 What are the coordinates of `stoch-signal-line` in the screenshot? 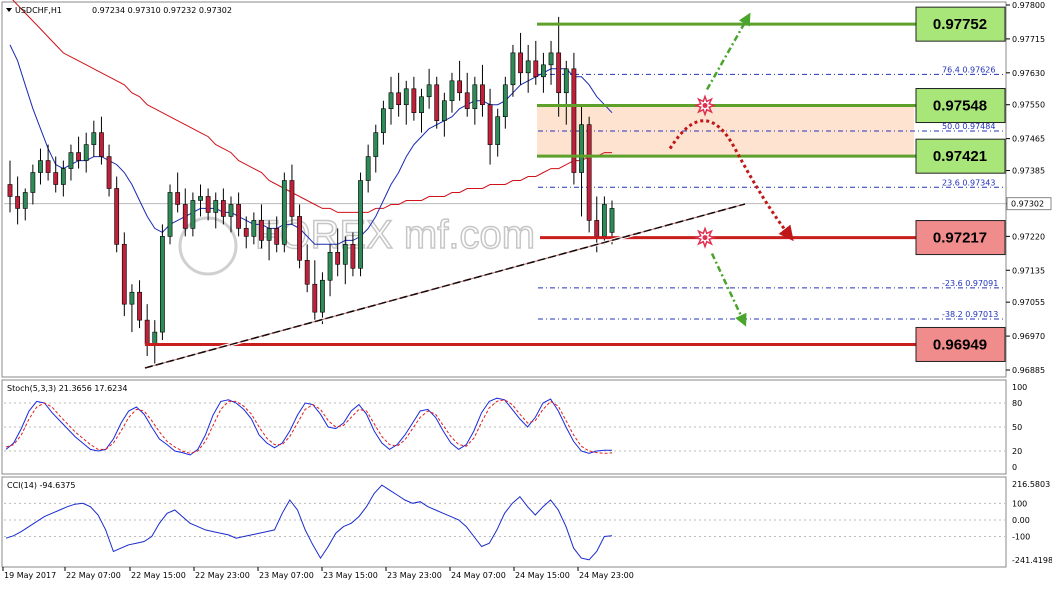 It's located at (309, 426).